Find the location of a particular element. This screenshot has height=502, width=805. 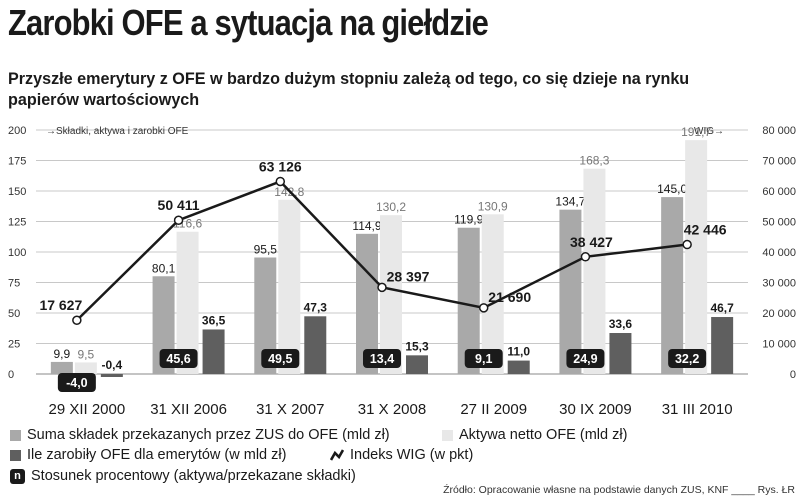

left-axis-title: →Składki, aktywa i zarobki OFE is located at coordinates (117, 131).